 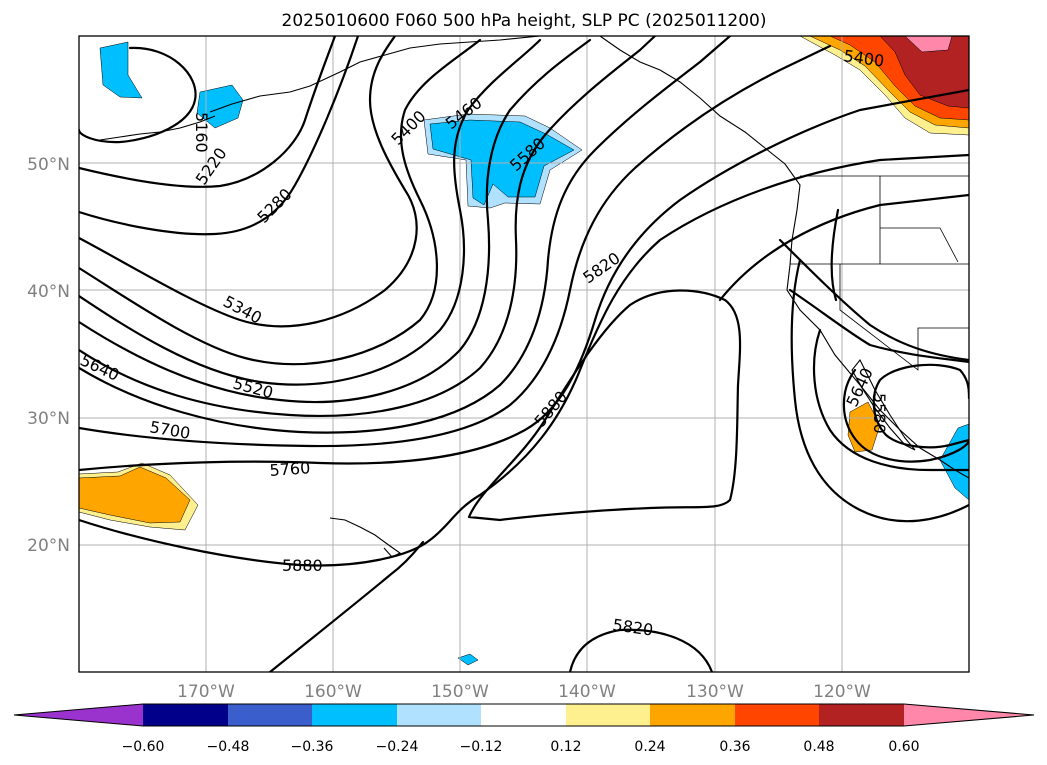 What do you see at coordinates (468, 659) in the screenshot?
I see `neg-anomaly-region-small` at bounding box center [468, 659].